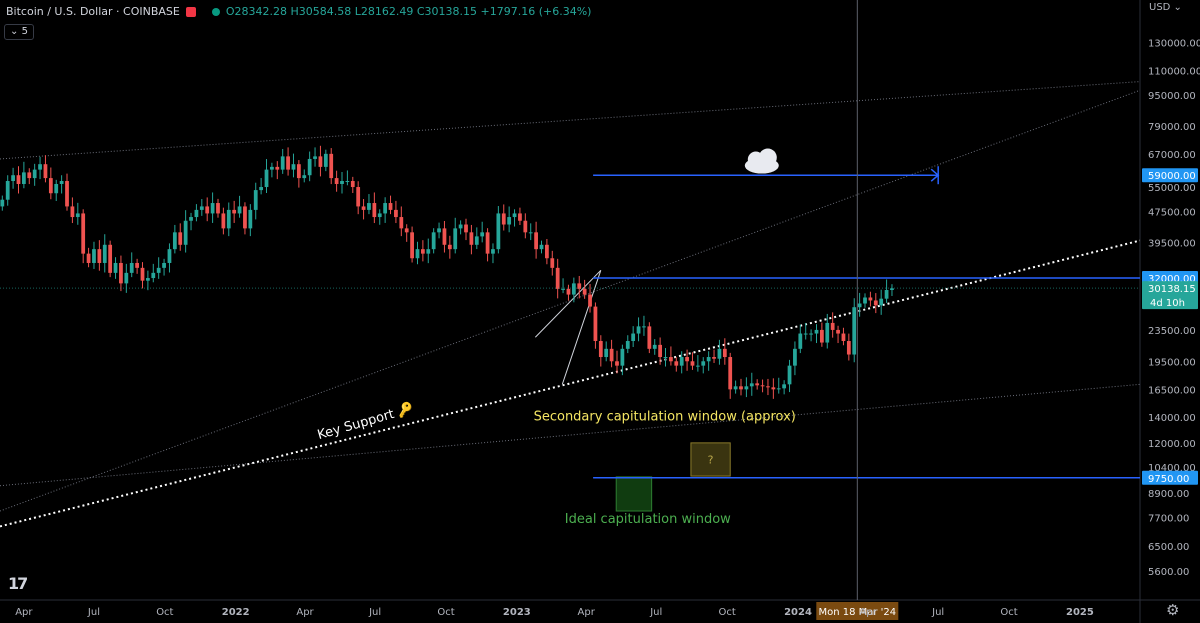 This screenshot has width=1200, height=623. I want to click on y-tick-label: 130000.00, so click(1174, 43).